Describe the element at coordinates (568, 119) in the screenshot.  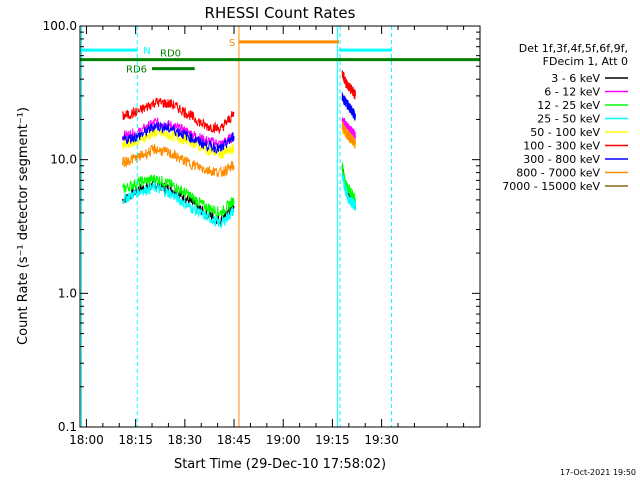
I see `legend-label-3: 25 - 50 keV` at that location.